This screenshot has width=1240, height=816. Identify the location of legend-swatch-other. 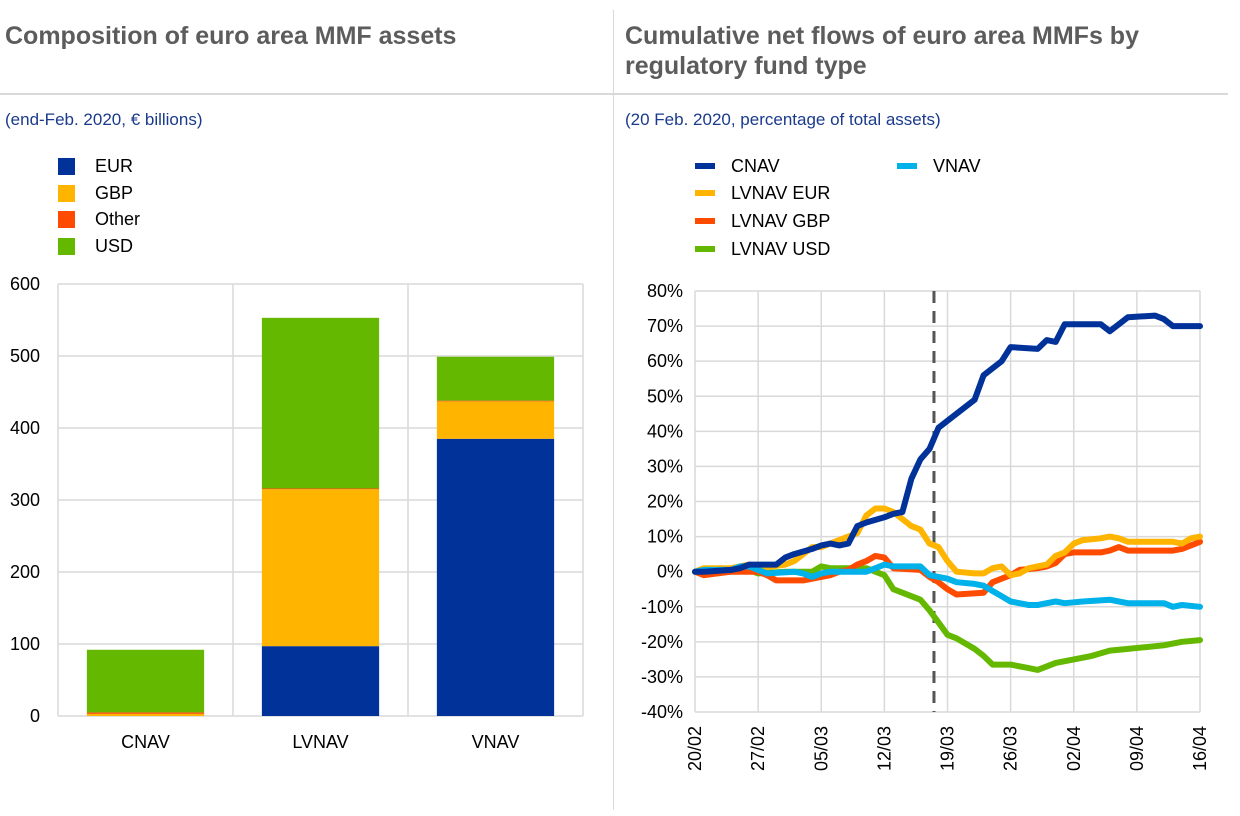
(66, 219).